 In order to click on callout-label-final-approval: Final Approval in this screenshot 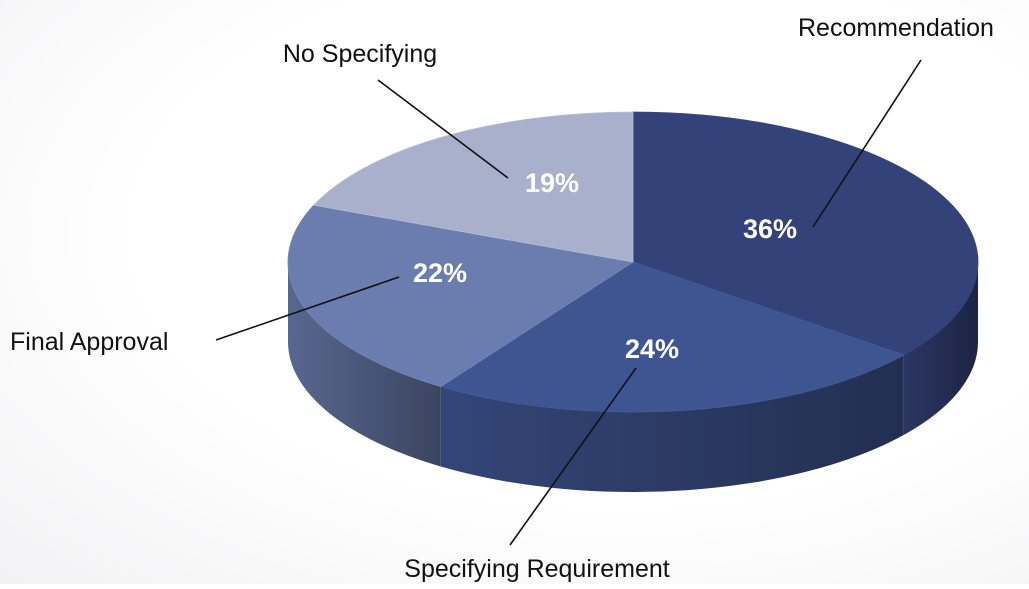, I will do `click(89, 342)`.